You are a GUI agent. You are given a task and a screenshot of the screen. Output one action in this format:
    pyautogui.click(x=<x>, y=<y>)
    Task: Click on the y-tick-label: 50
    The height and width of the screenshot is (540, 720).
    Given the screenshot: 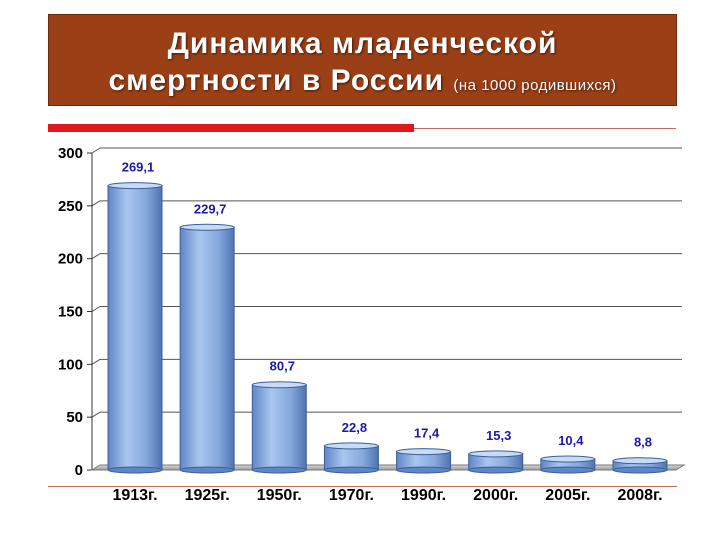 What is the action you would take?
    pyautogui.click(x=74, y=417)
    